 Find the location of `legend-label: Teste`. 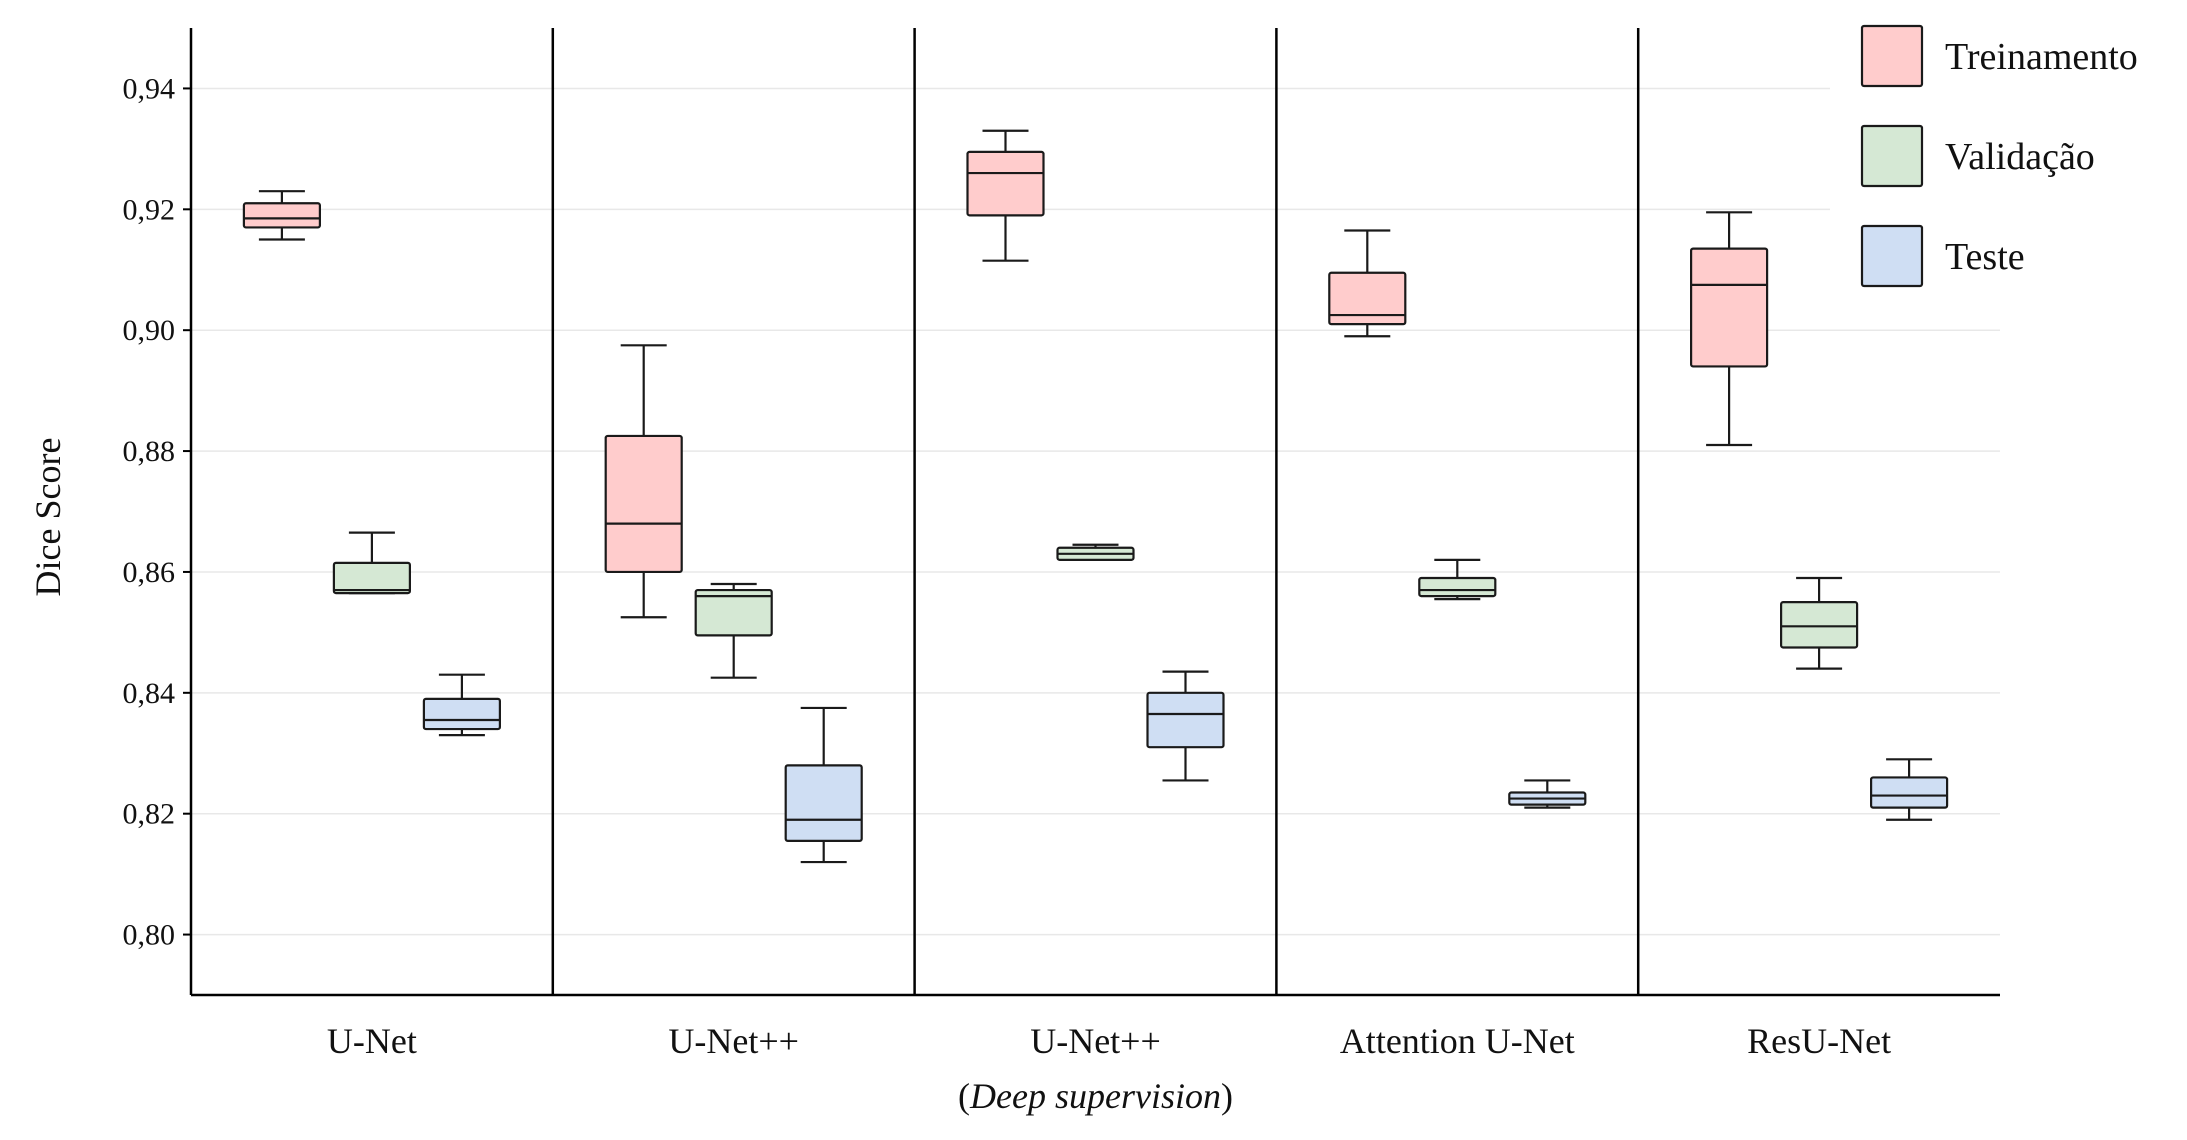

legend-label: Teste is located at coordinates (1985, 257).